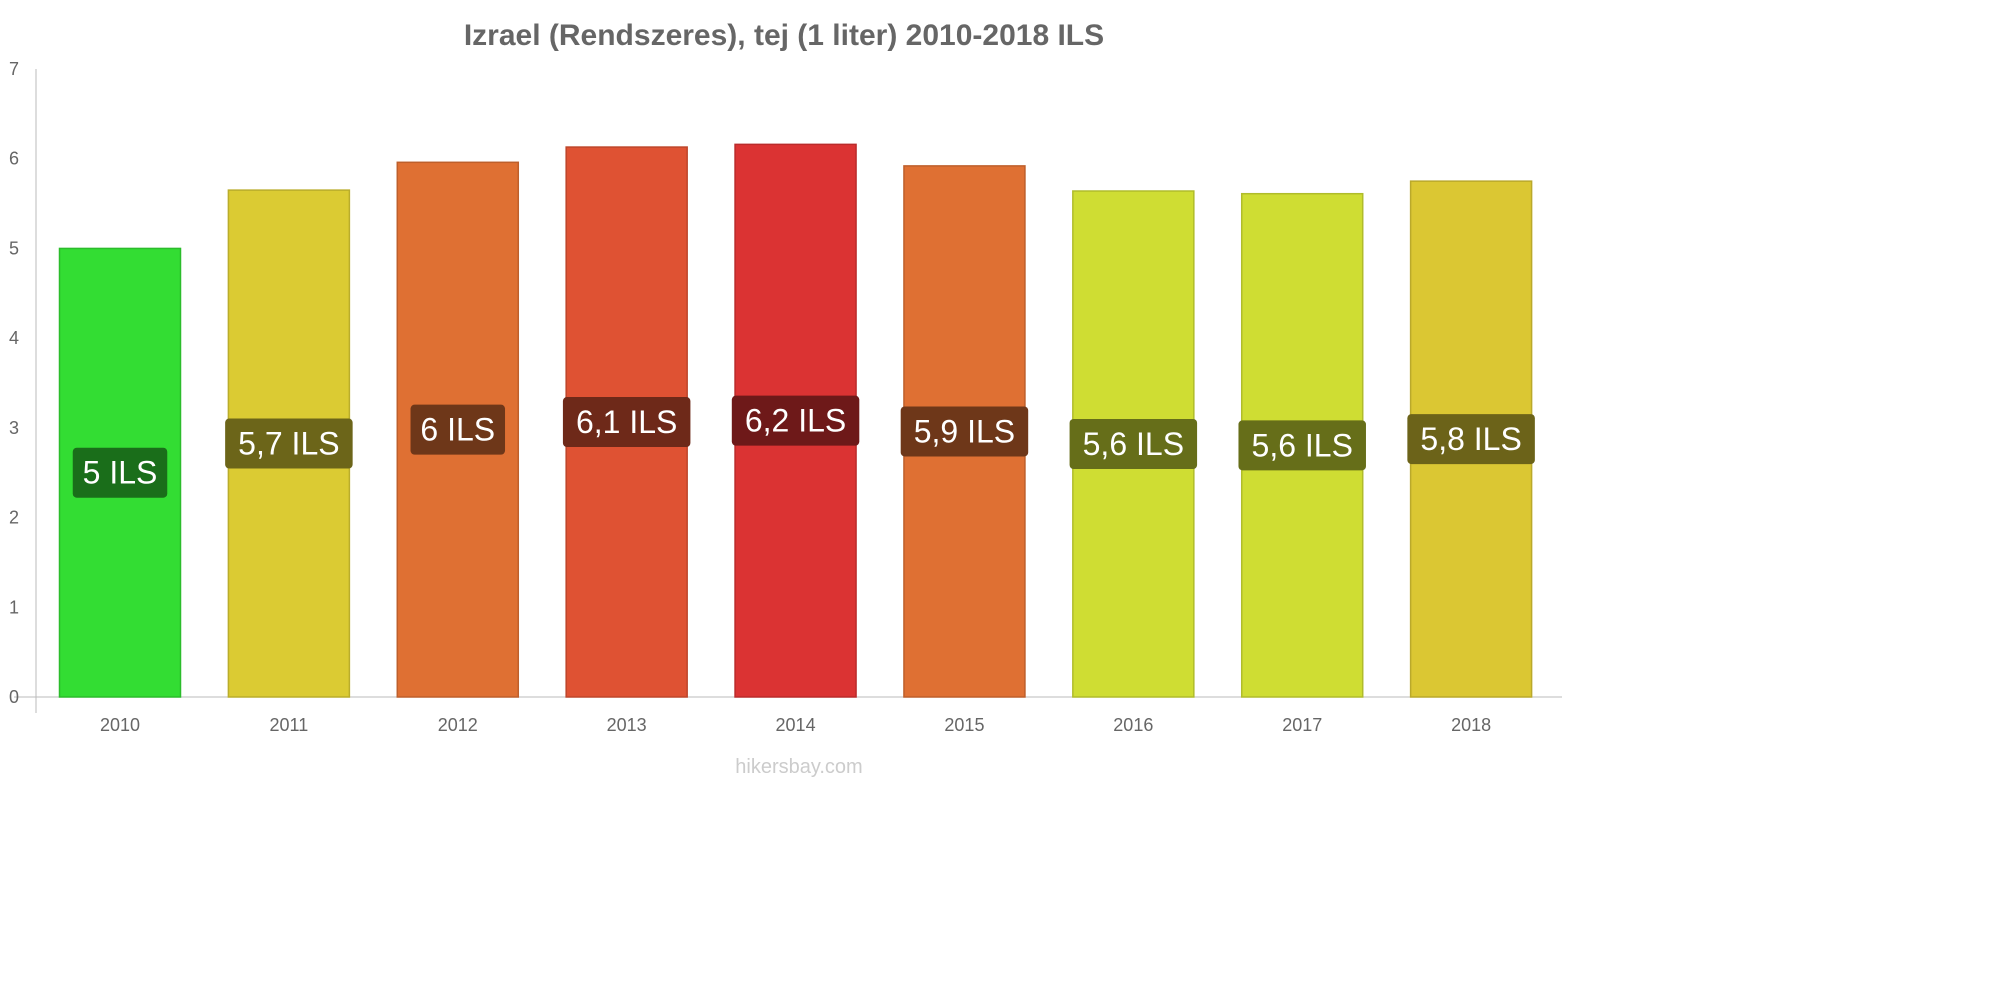  What do you see at coordinates (627, 725) in the screenshot?
I see `x-tick-label-2013: 2013` at bounding box center [627, 725].